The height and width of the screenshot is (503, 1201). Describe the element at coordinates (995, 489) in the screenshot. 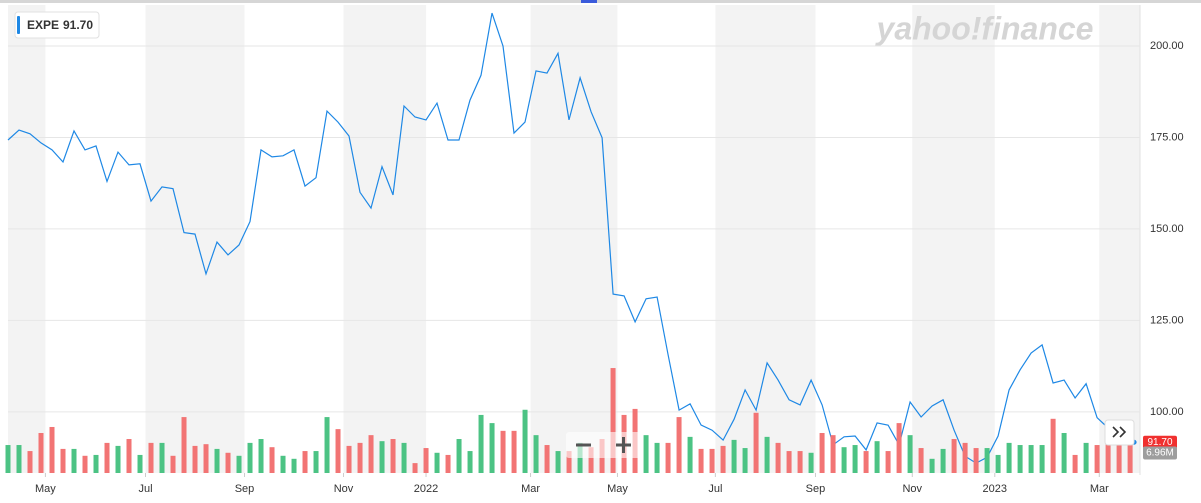

I see `x-tick-label: 2023` at that location.